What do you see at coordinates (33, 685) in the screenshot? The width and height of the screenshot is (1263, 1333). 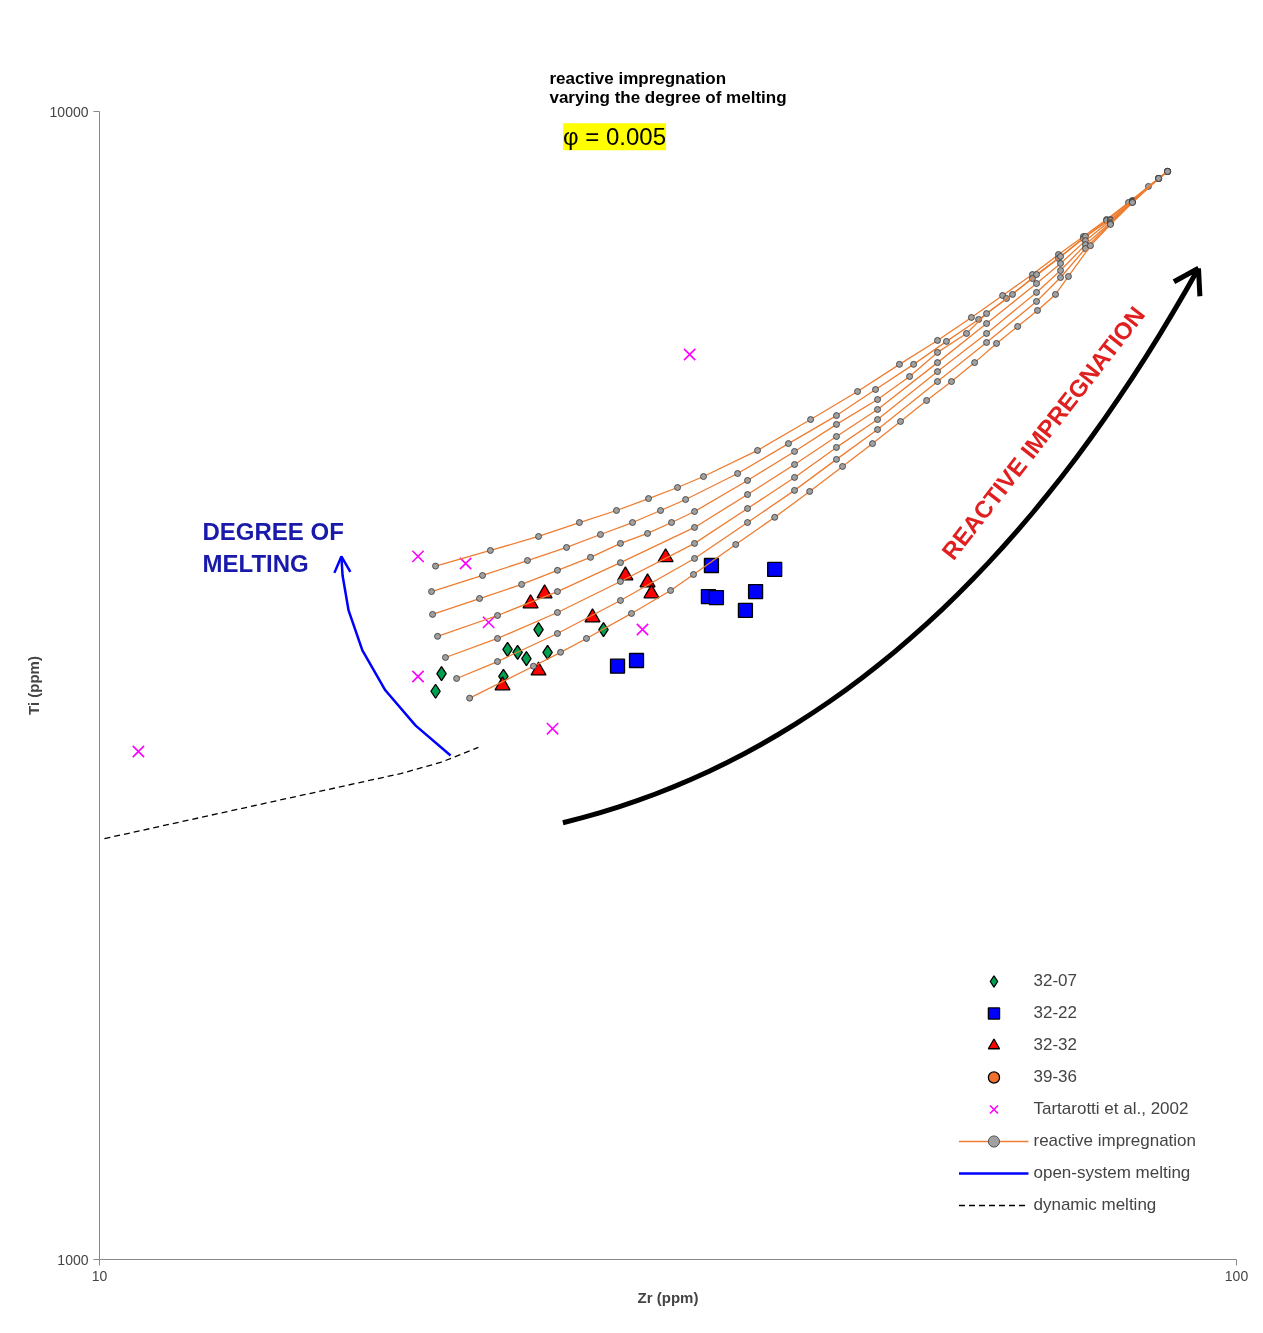 I see `y-axis-title: Ti (ppm)` at bounding box center [33, 685].